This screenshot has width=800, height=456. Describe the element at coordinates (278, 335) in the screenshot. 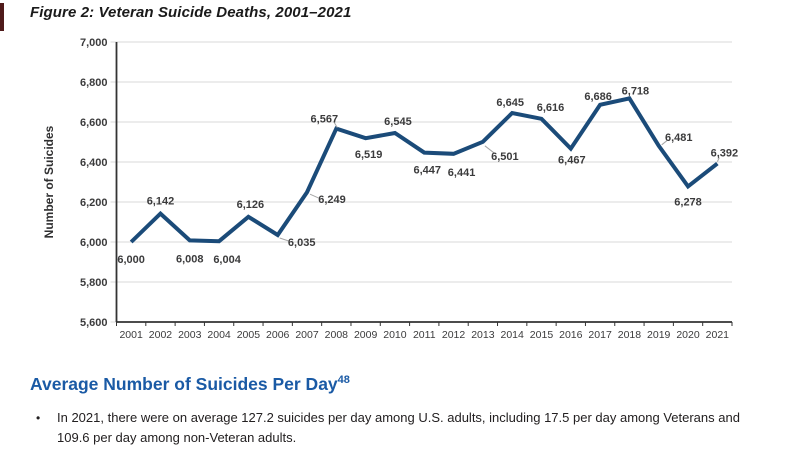

I see `x-axis-tick-label: 2006` at that location.